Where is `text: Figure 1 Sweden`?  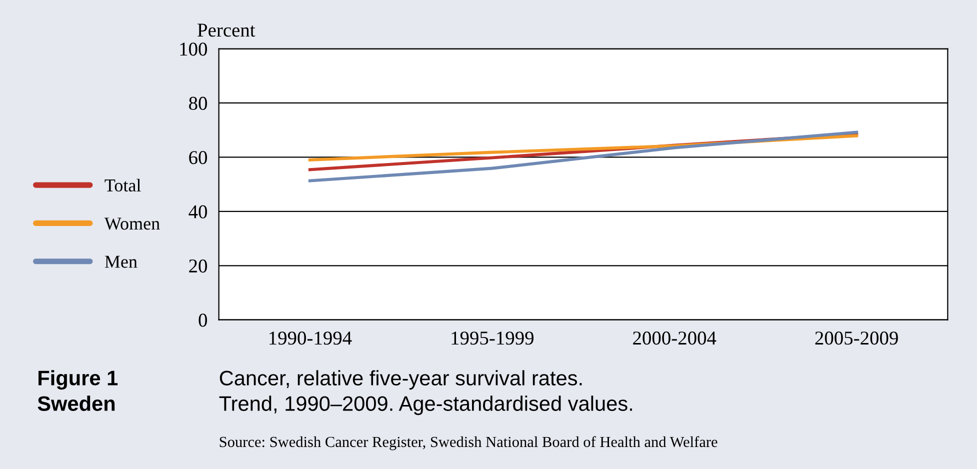 text: Figure 1 Sweden is located at coordinates (78, 390).